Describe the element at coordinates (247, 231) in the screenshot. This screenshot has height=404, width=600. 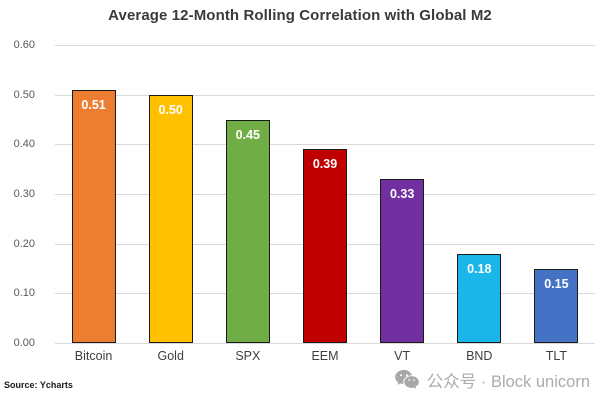
I see `bar-spx: 0.45` at that location.